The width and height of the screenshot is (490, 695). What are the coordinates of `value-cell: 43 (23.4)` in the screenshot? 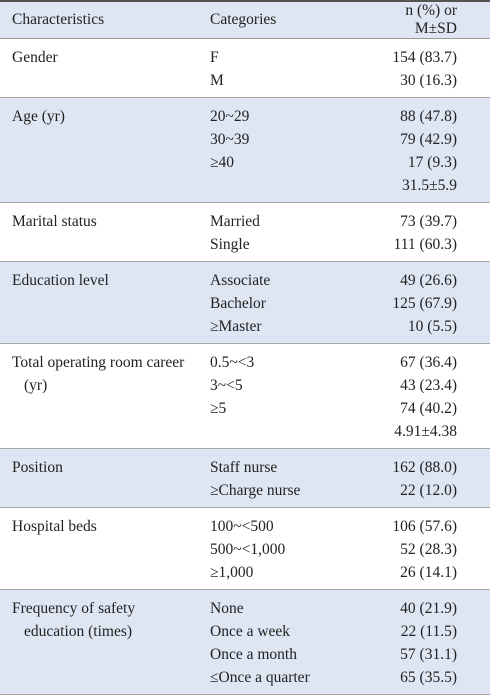 It's located at (428, 385).